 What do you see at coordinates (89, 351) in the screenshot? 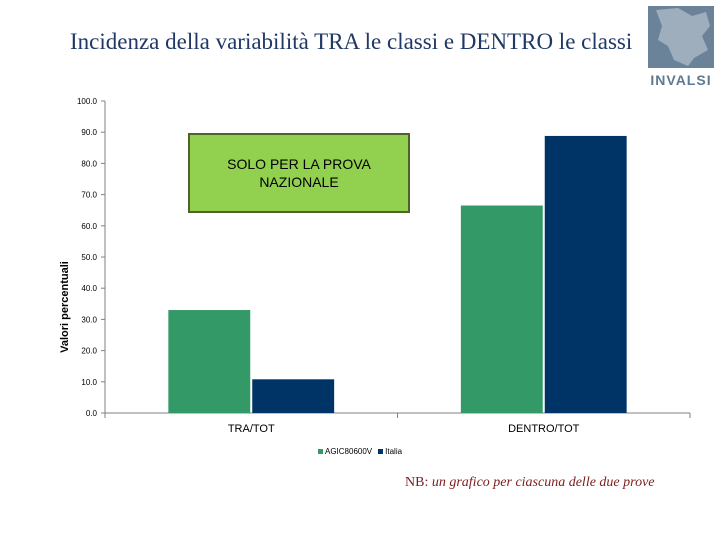
I see `y-tick-label: 20.0` at bounding box center [89, 351].